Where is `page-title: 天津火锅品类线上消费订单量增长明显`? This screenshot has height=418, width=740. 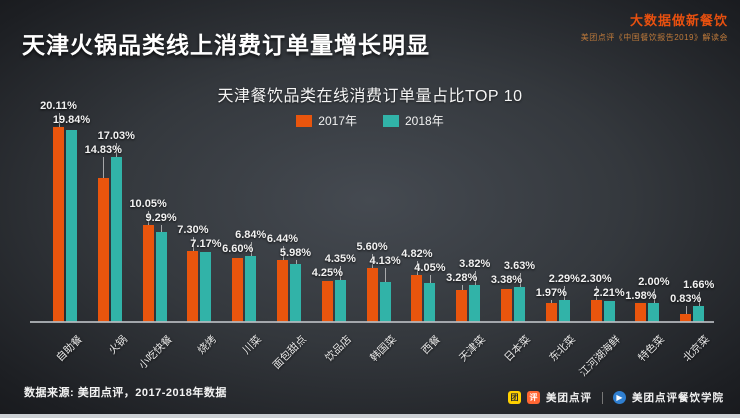
page-title: 天津火锅品类线上消费订单量增长明显 is located at coordinates (226, 45).